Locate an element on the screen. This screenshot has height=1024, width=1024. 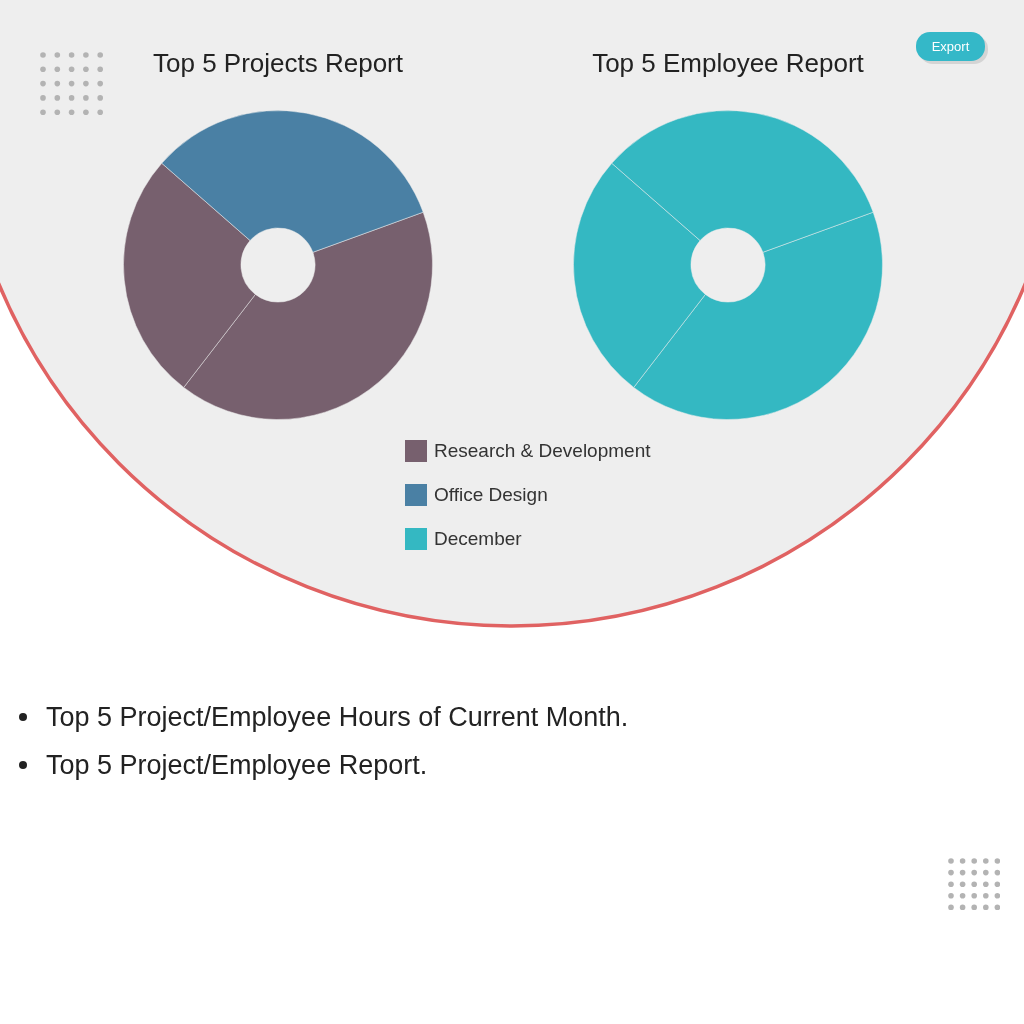
chart-title: Top 5 Employee Report is located at coordinates (728, 63).